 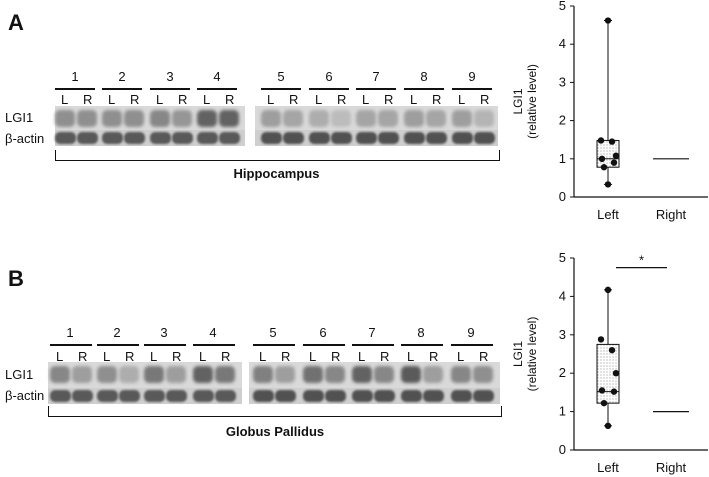 What do you see at coordinates (75, 76) in the screenshot?
I see `lane-number: 1` at bounding box center [75, 76].